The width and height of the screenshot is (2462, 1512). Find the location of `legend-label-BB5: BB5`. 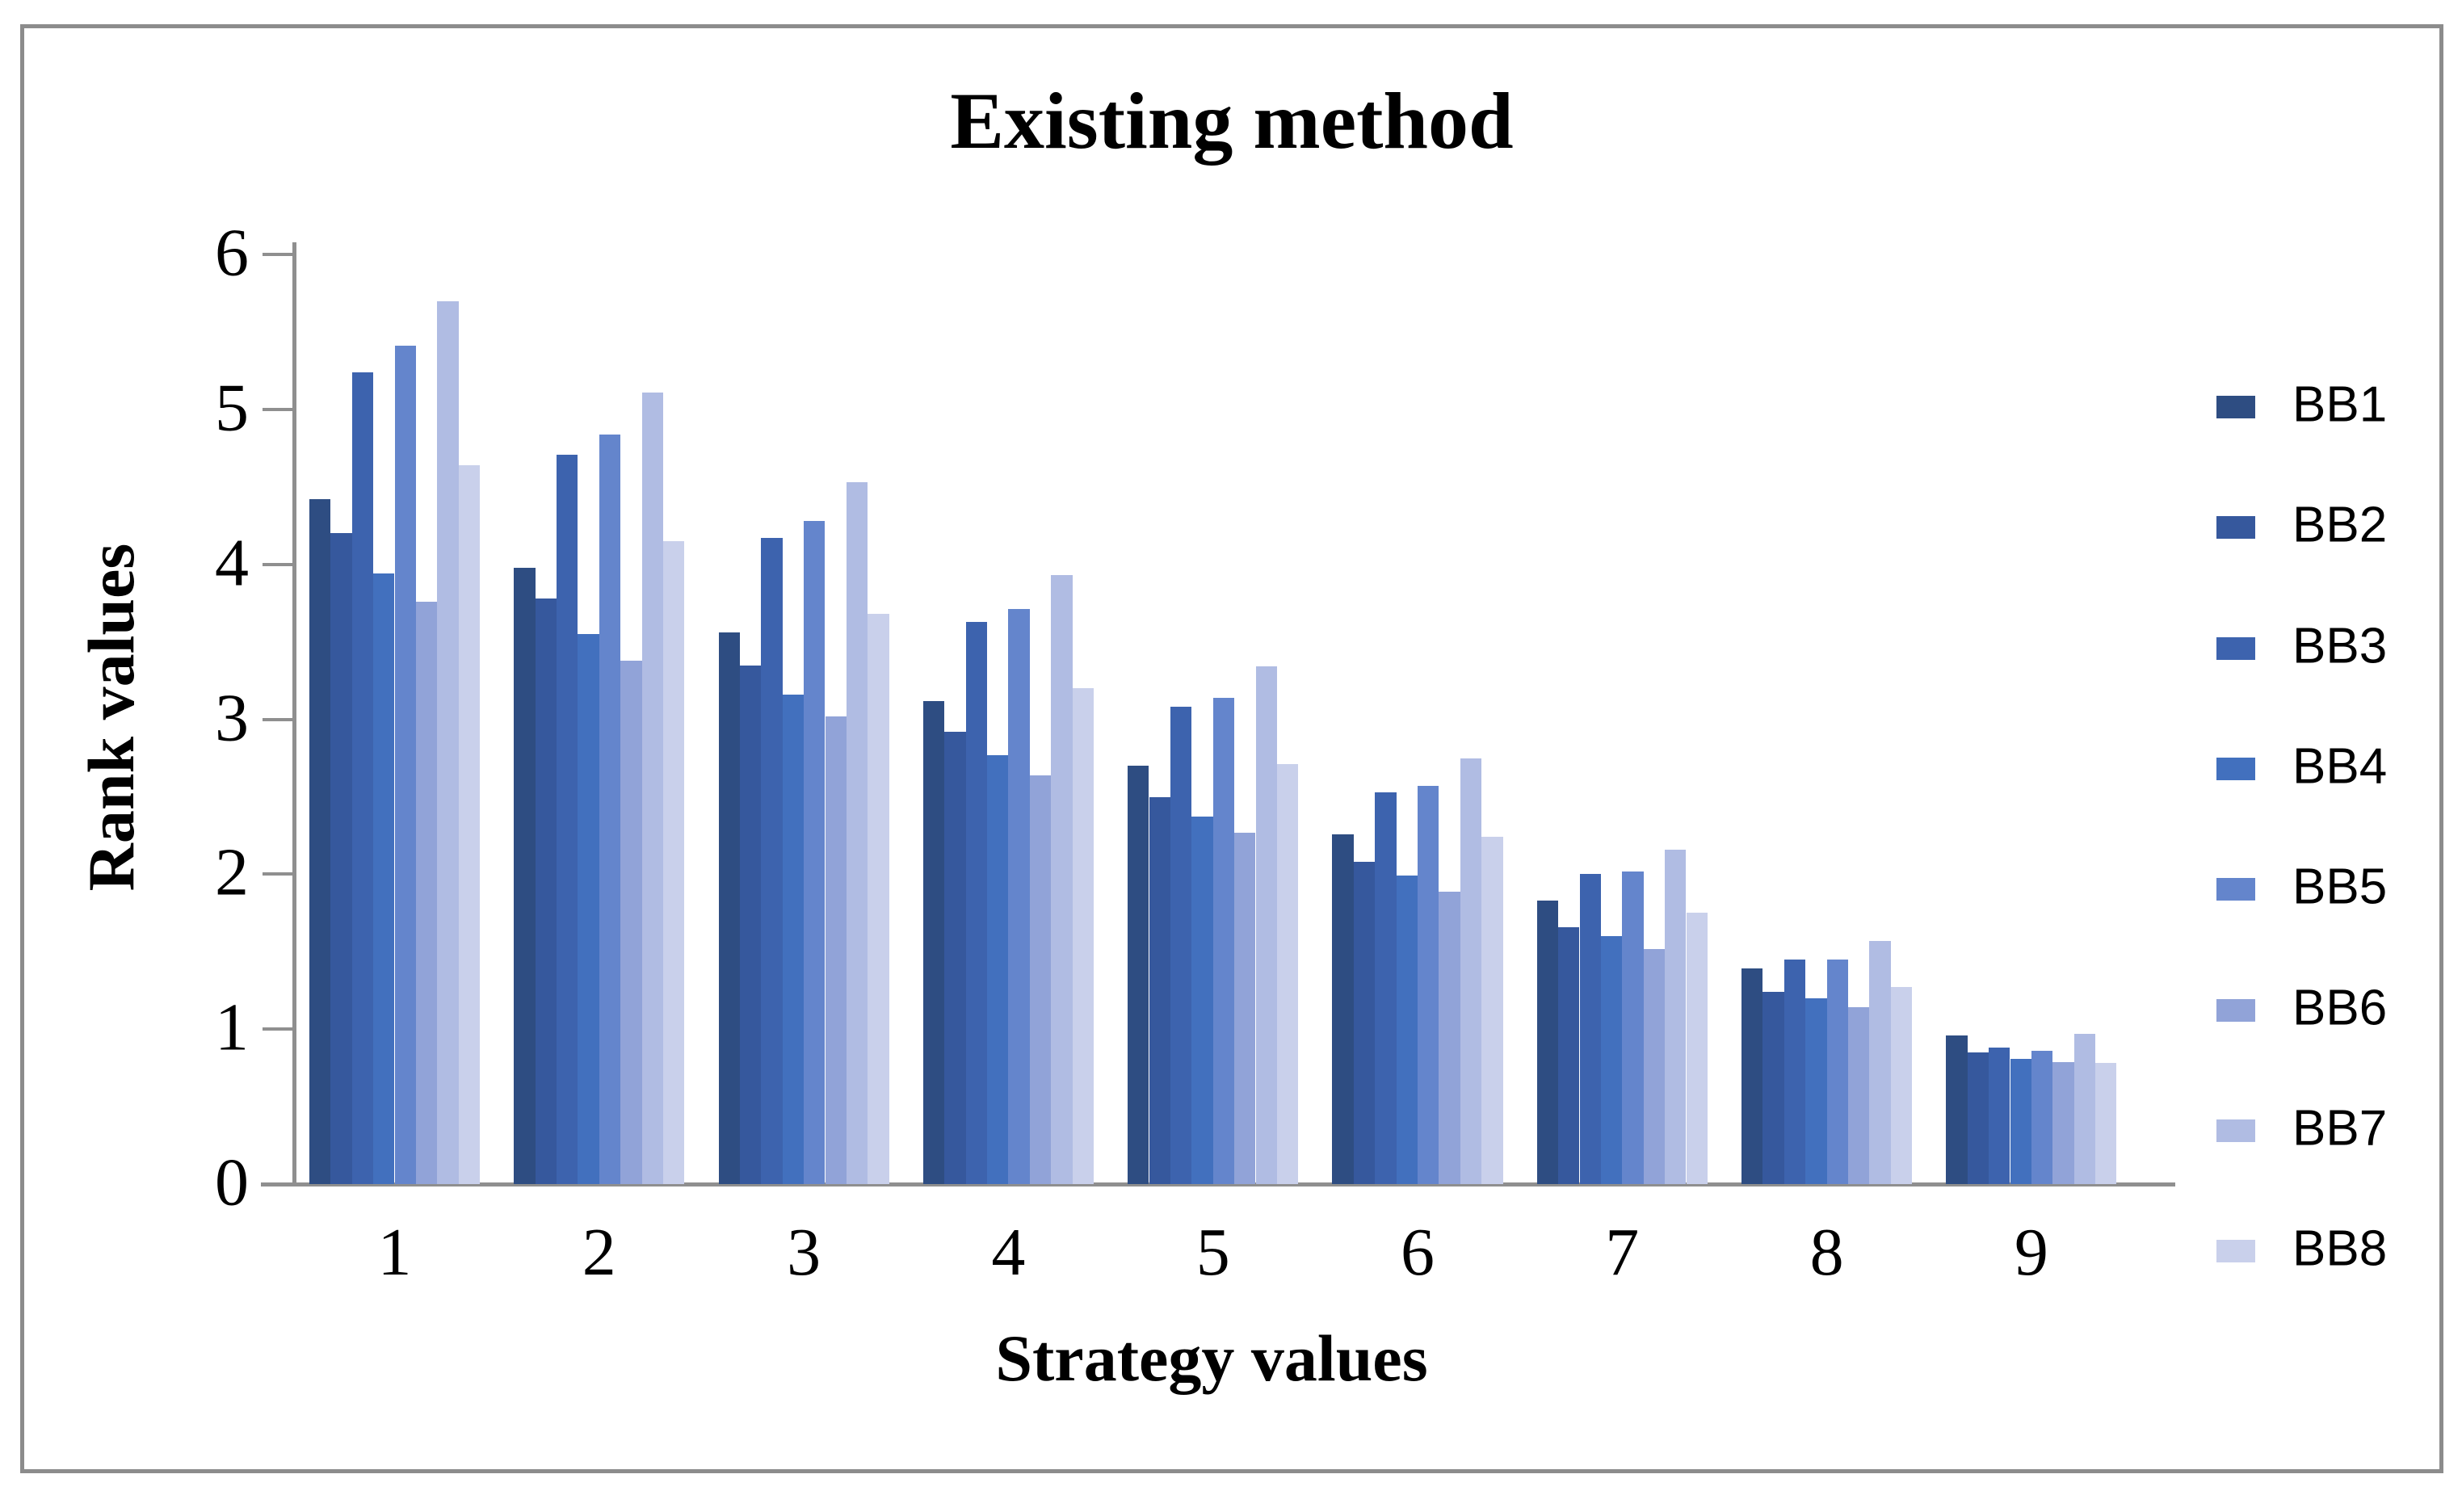

legend-label-BB5: BB5 is located at coordinates (2340, 887).